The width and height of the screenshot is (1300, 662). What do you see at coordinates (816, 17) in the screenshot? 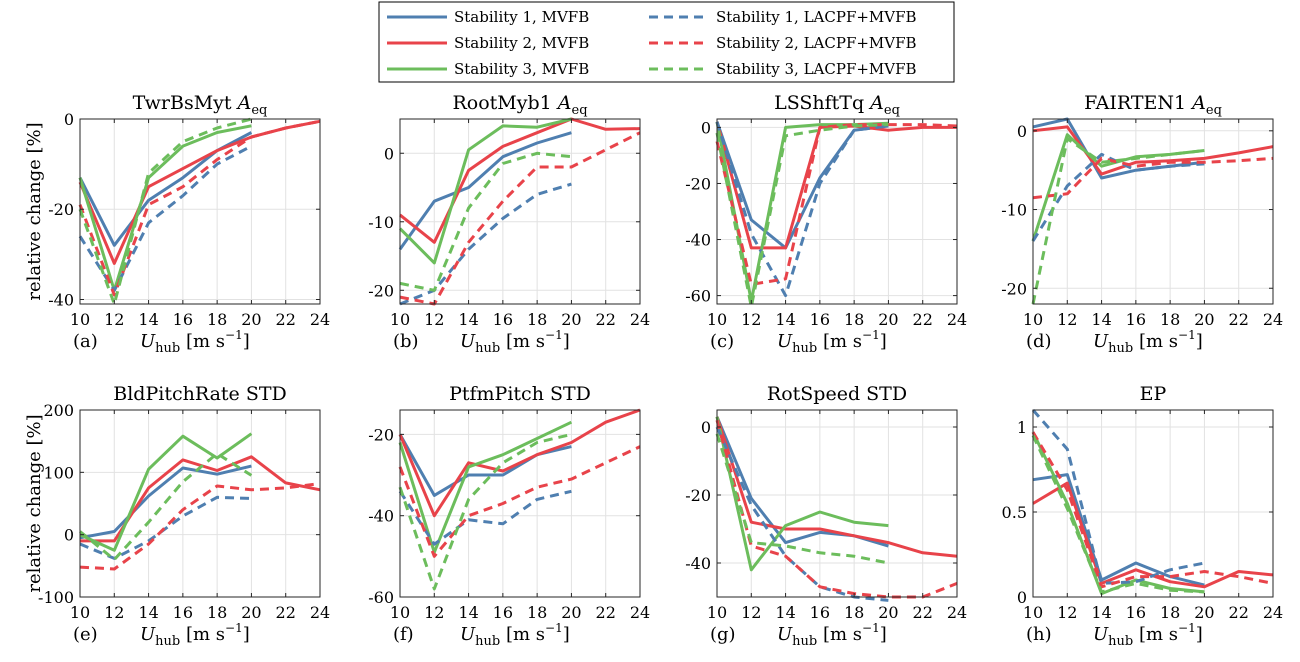
I see `legend-label-4: Stability 1, LACPF+MVFB` at bounding box center [816, 17].